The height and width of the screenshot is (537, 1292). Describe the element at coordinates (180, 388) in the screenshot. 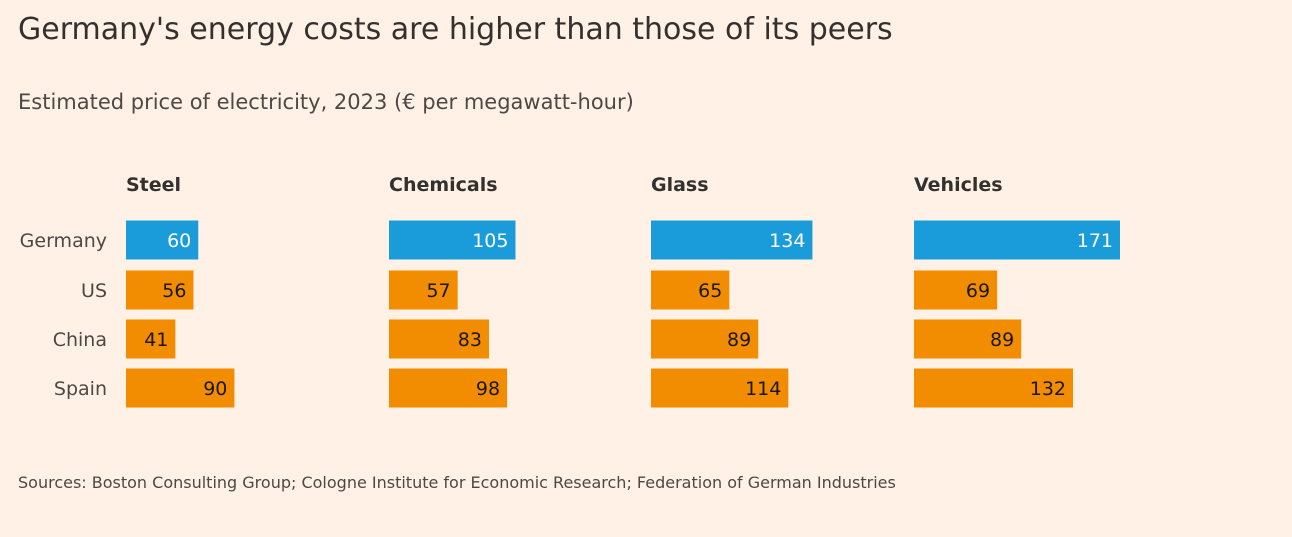

I see `bar-steel-spain` at that location.